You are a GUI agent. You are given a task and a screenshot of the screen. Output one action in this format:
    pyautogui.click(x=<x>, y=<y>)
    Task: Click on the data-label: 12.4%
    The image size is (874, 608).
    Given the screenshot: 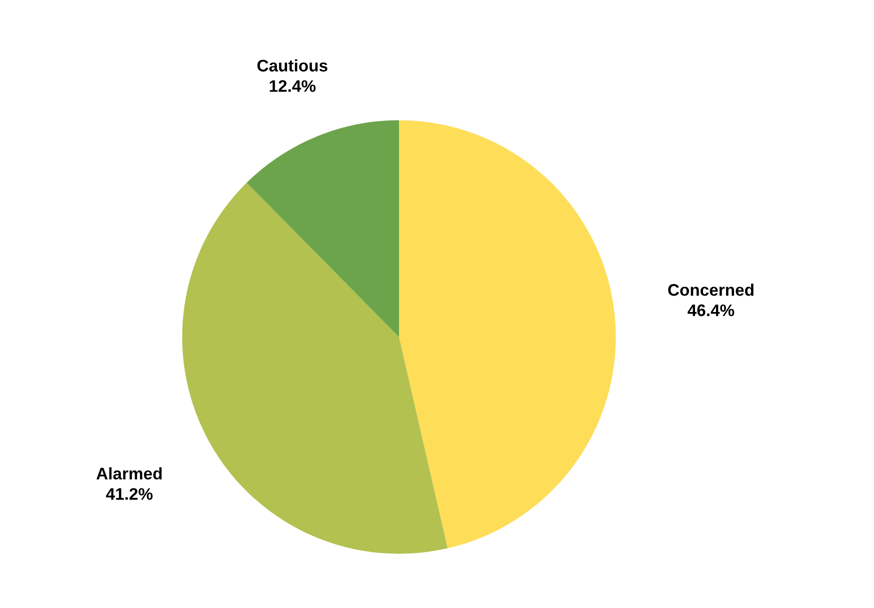 What is the action you would take?
    pyautogui.click(x=293, y=86)
    